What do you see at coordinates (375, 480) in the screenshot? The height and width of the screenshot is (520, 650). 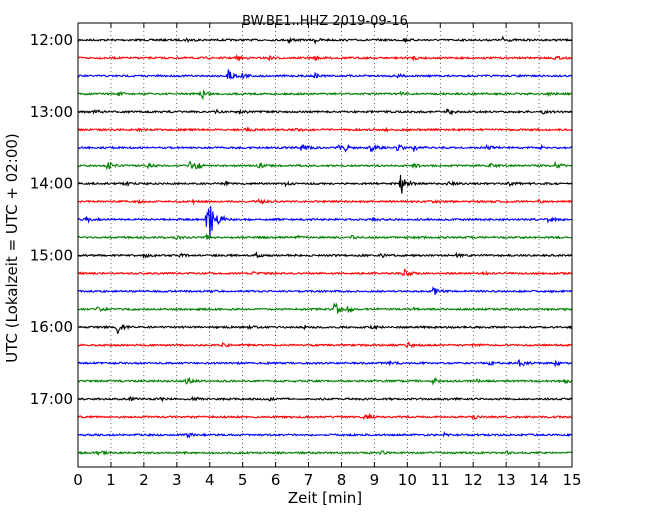 I see `x-tick-label: 9` at bounding box center [375, 480].